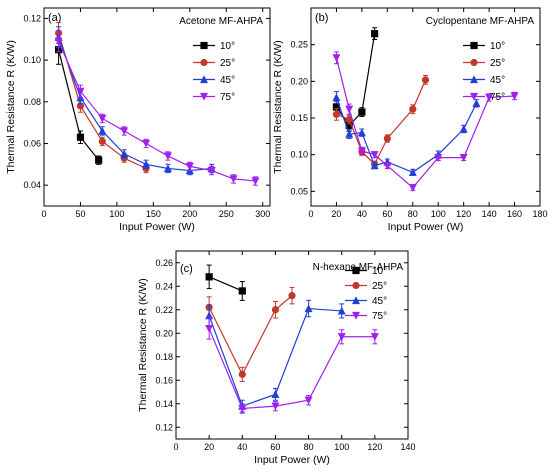 This screenshot has width=550, height=474. What do you see at coordinates (32, 185) in the screenshot?
I see `y-tick-label: 0.04` at bounding box center [32, 185].